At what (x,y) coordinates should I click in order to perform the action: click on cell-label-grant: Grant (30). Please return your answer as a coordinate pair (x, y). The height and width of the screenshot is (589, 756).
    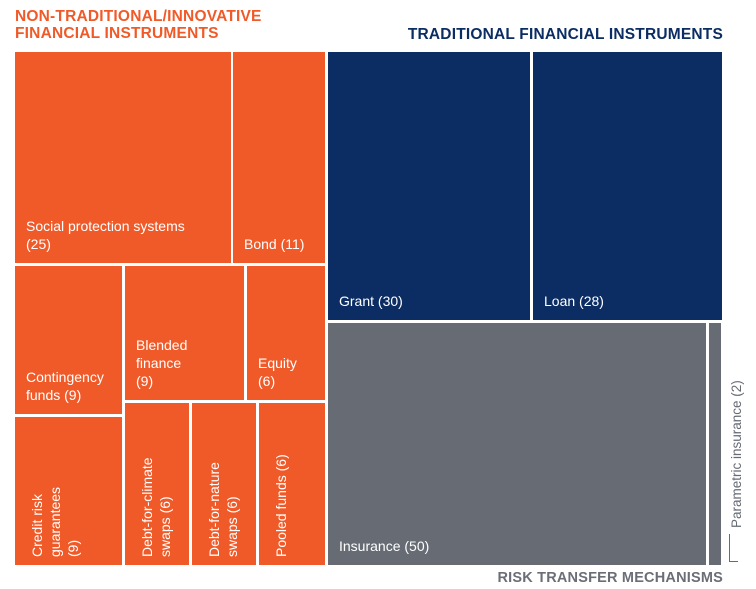
    Looking at the image, I should click on (371, 301).